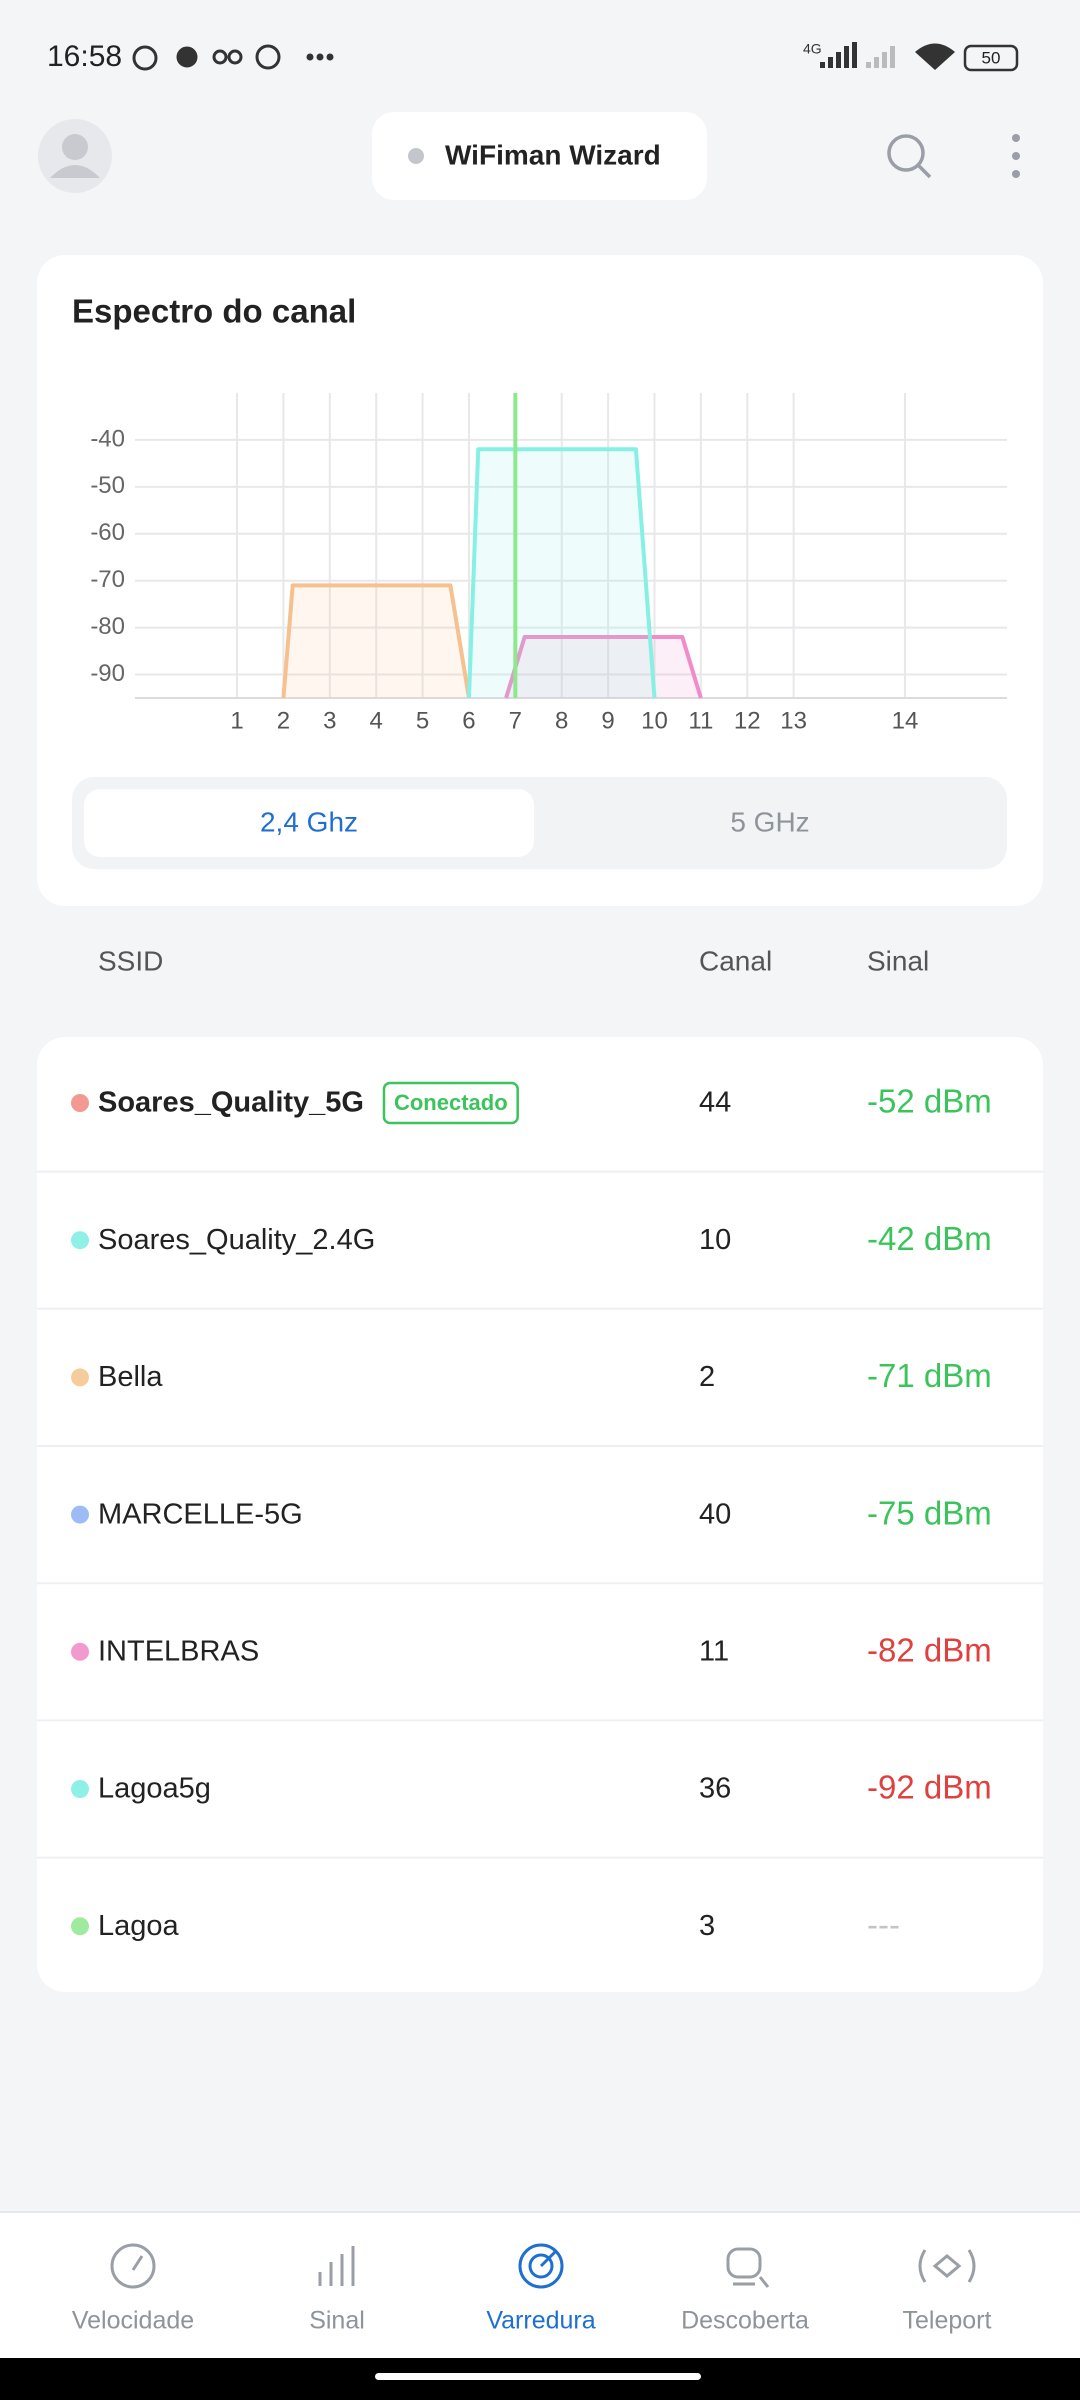 The image size is (1080, 2400). I want to click on x-tick-label: 6, so click(468, 720).